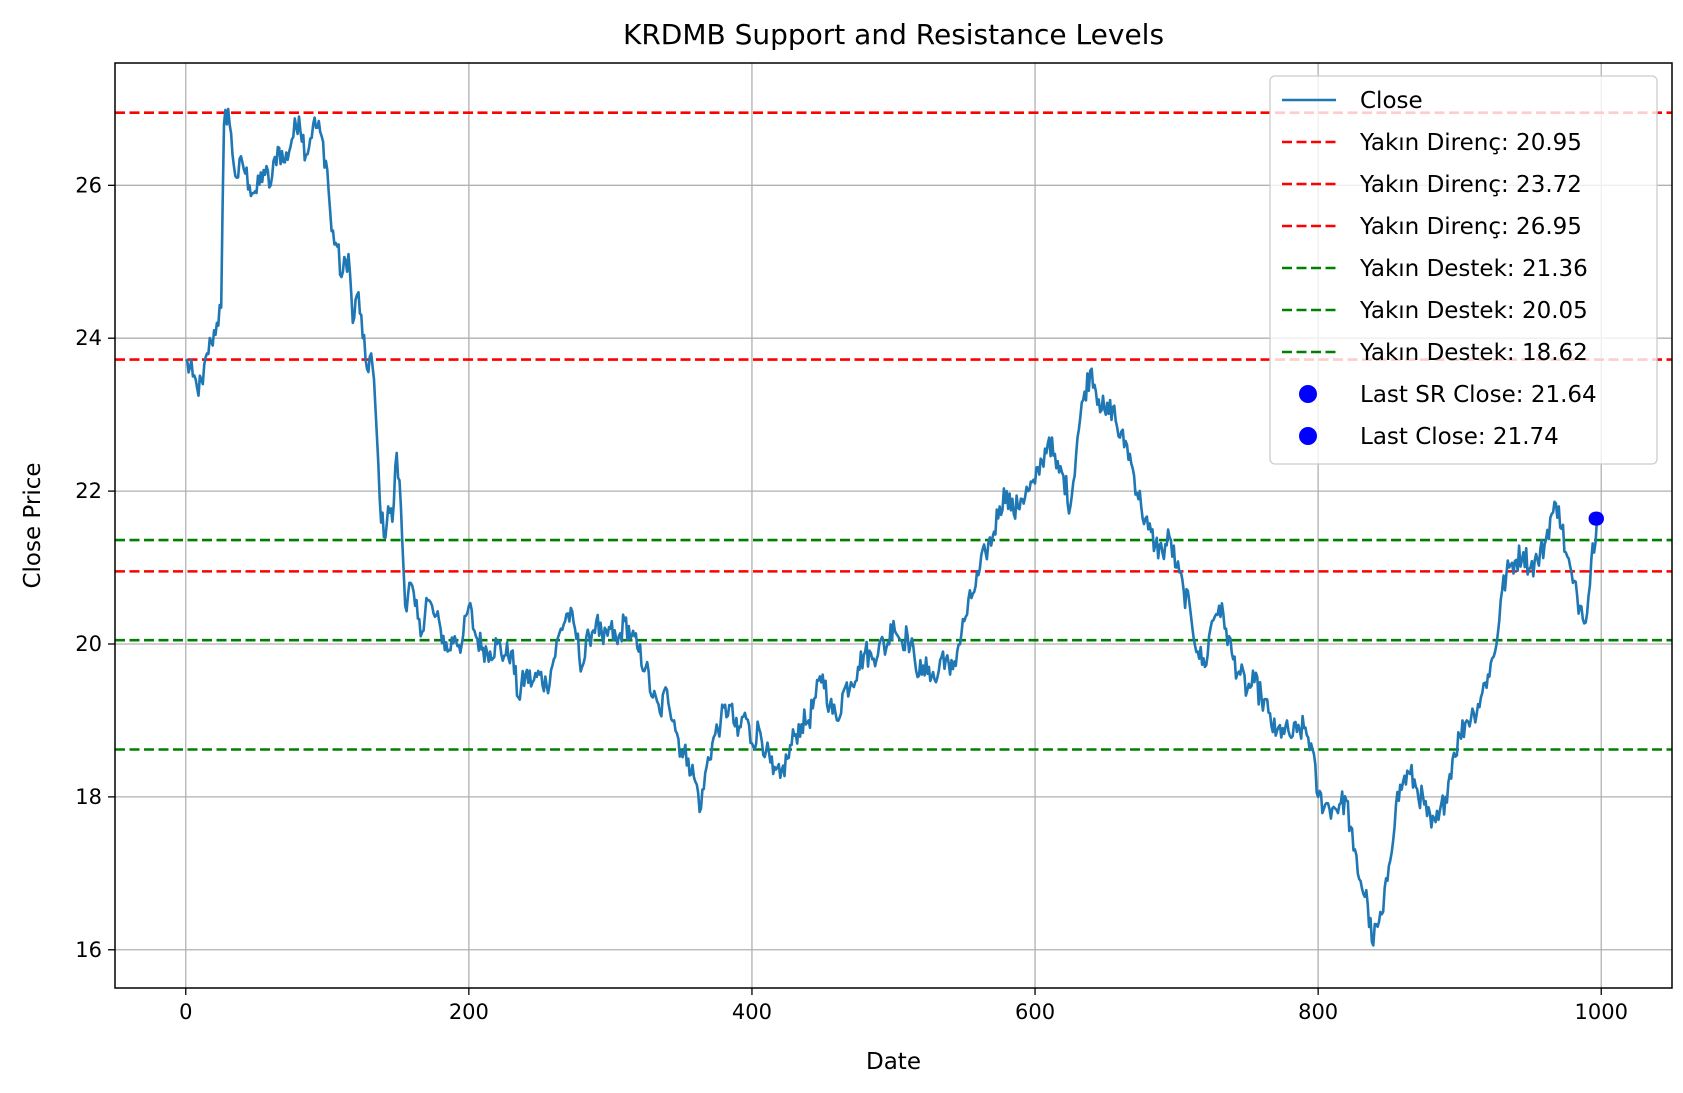 This screenshot has width=1683, height=1093. What do you see at coordinates (1470, 185) in the screenshot?
I see `legend-label: Yakın Direnç: 23.72` at bounding box center [1470, 185].